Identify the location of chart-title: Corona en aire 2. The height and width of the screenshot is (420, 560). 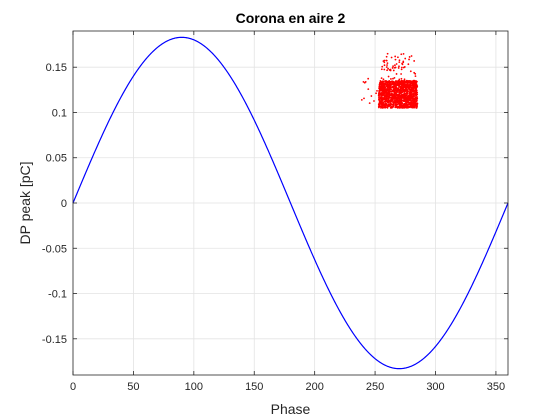
(291, 18).